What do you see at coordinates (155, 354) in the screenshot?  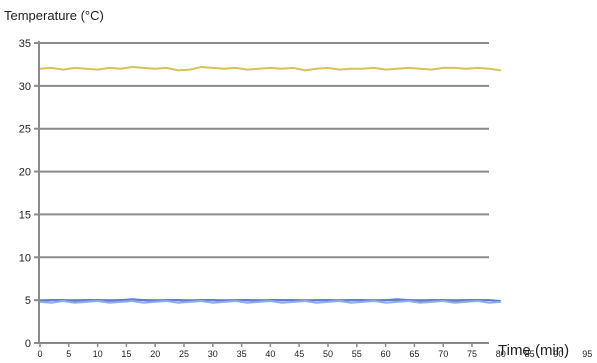 I see `x-tick-label: 20` at bounding box center [155, 354].